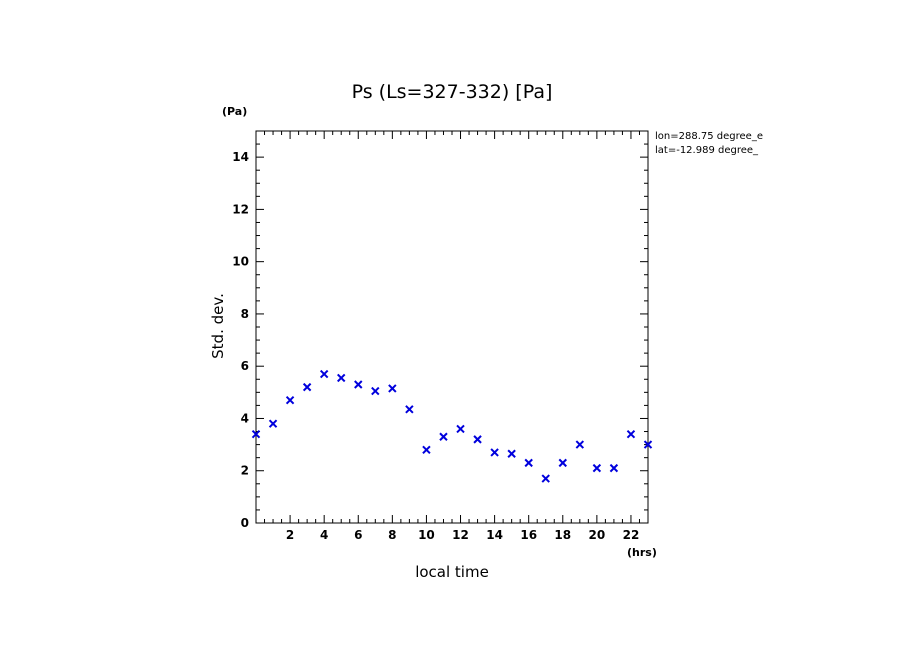 This screenshot has height=654, width=904. I want to click on y-tick-label: 10, so click(240, 262).